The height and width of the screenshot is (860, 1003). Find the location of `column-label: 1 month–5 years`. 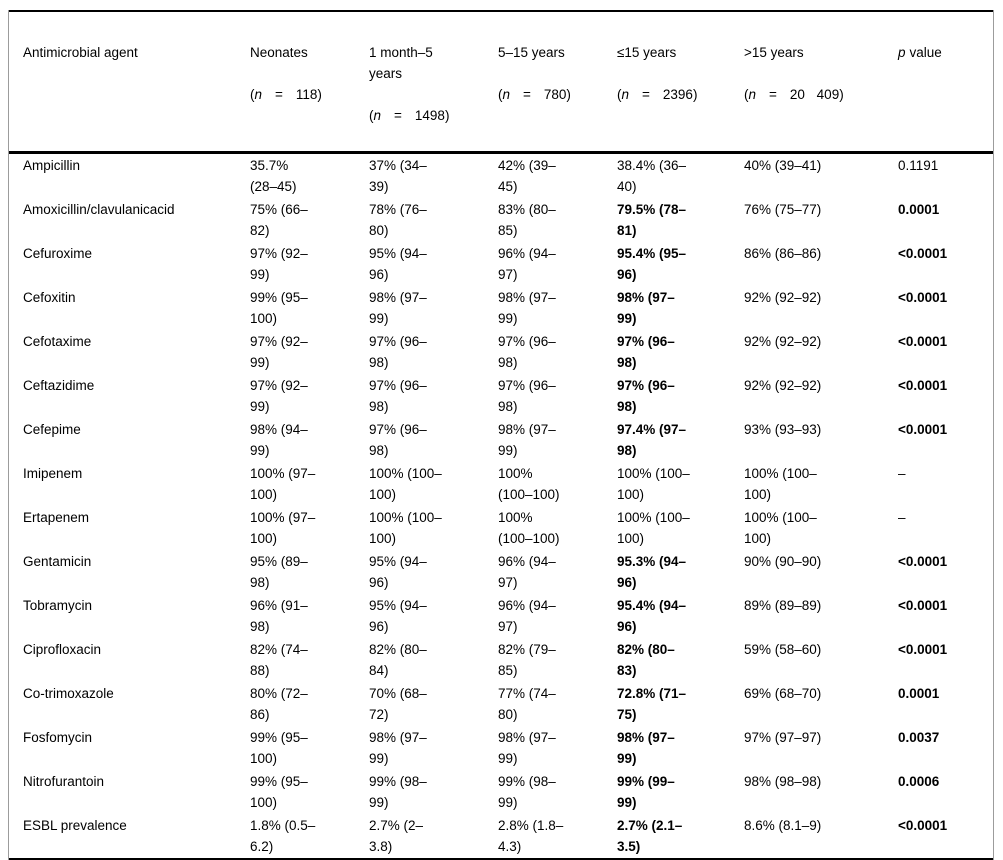

column-label: 1 month–5 years is located at coordinates (401, 63).